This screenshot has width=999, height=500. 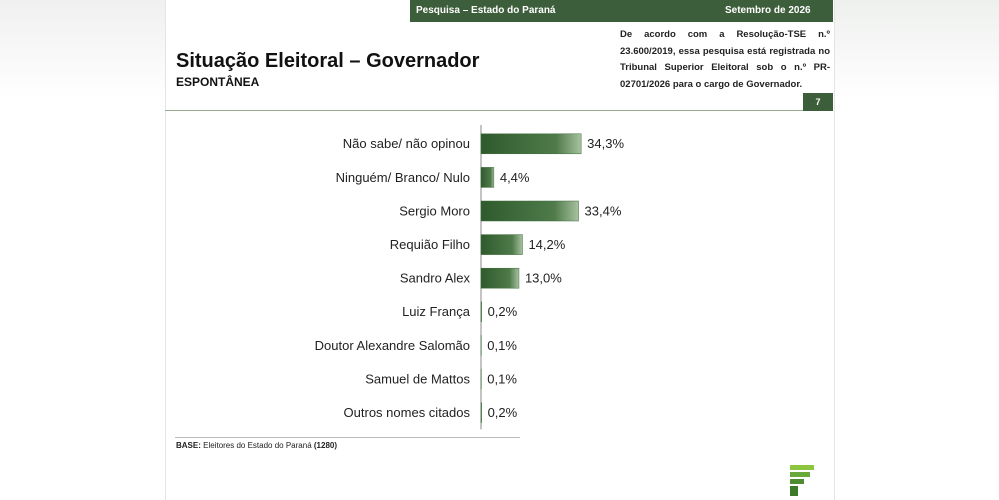 I want to click on category-label: Sandro Alex, so click(x=435, y=278).